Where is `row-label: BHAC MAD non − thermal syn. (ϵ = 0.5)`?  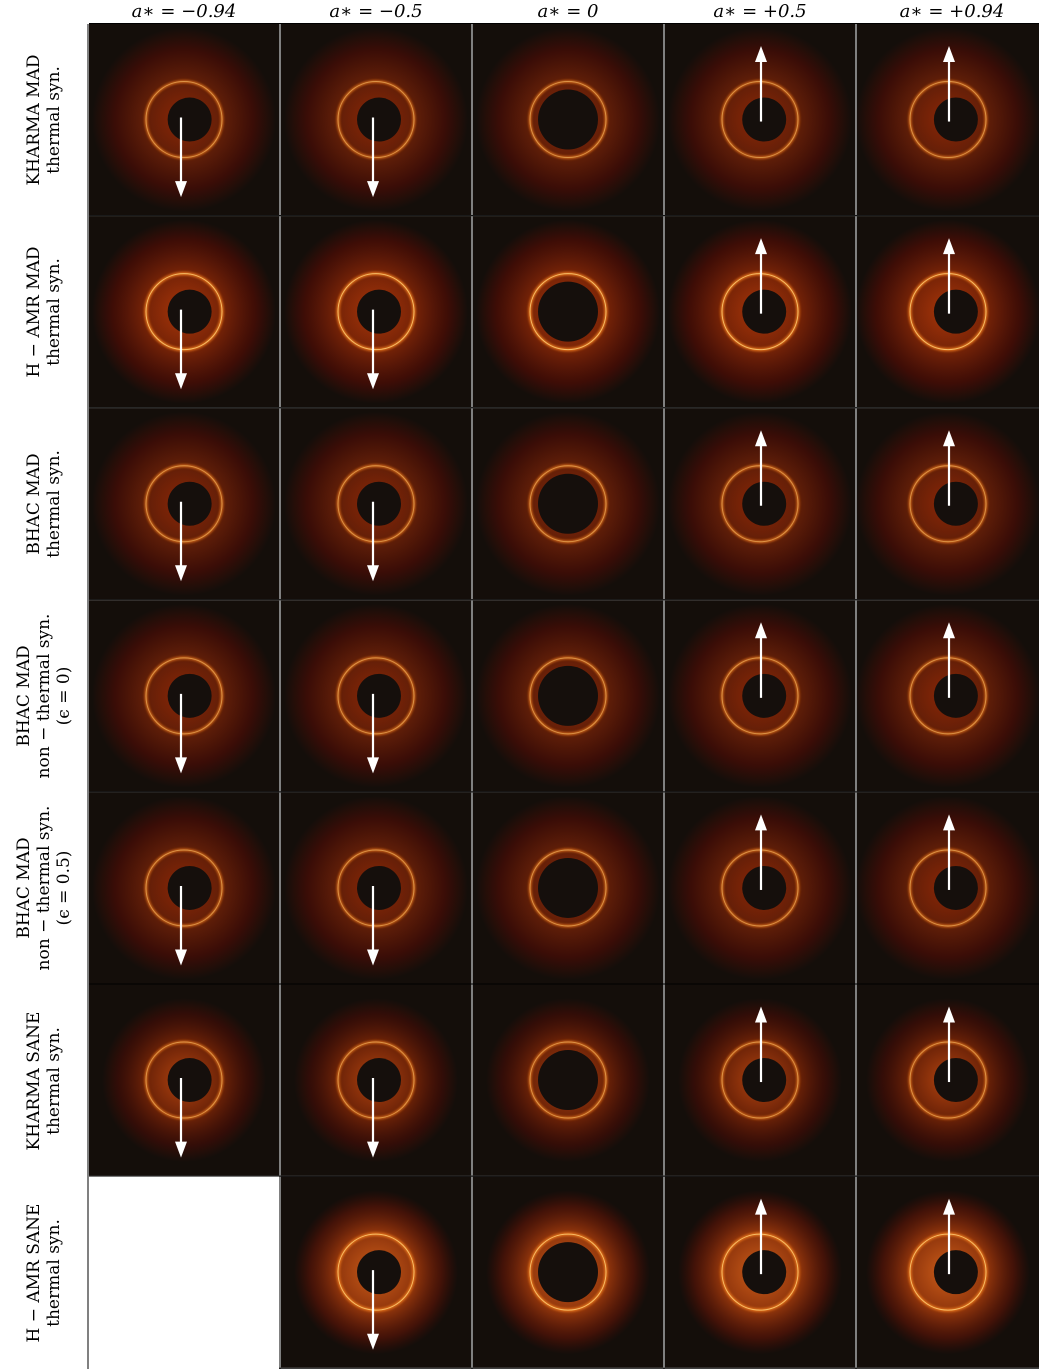
row-label: BHAC MAD non − thermal syn. (ϵ = 0.5) is located at coordinates (44, 888).